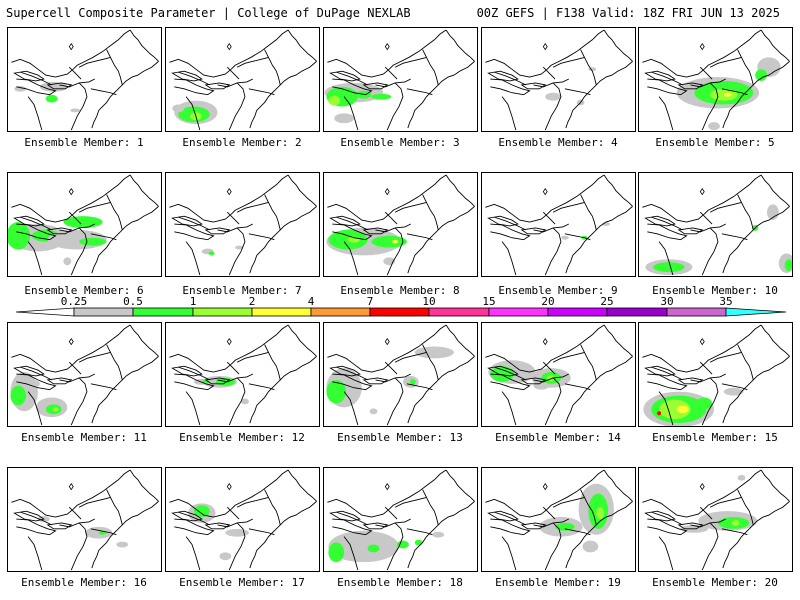  Describe the element at coordinates (252, 302) in the screenshot. I see `legend-tick-label: 2` at that location.